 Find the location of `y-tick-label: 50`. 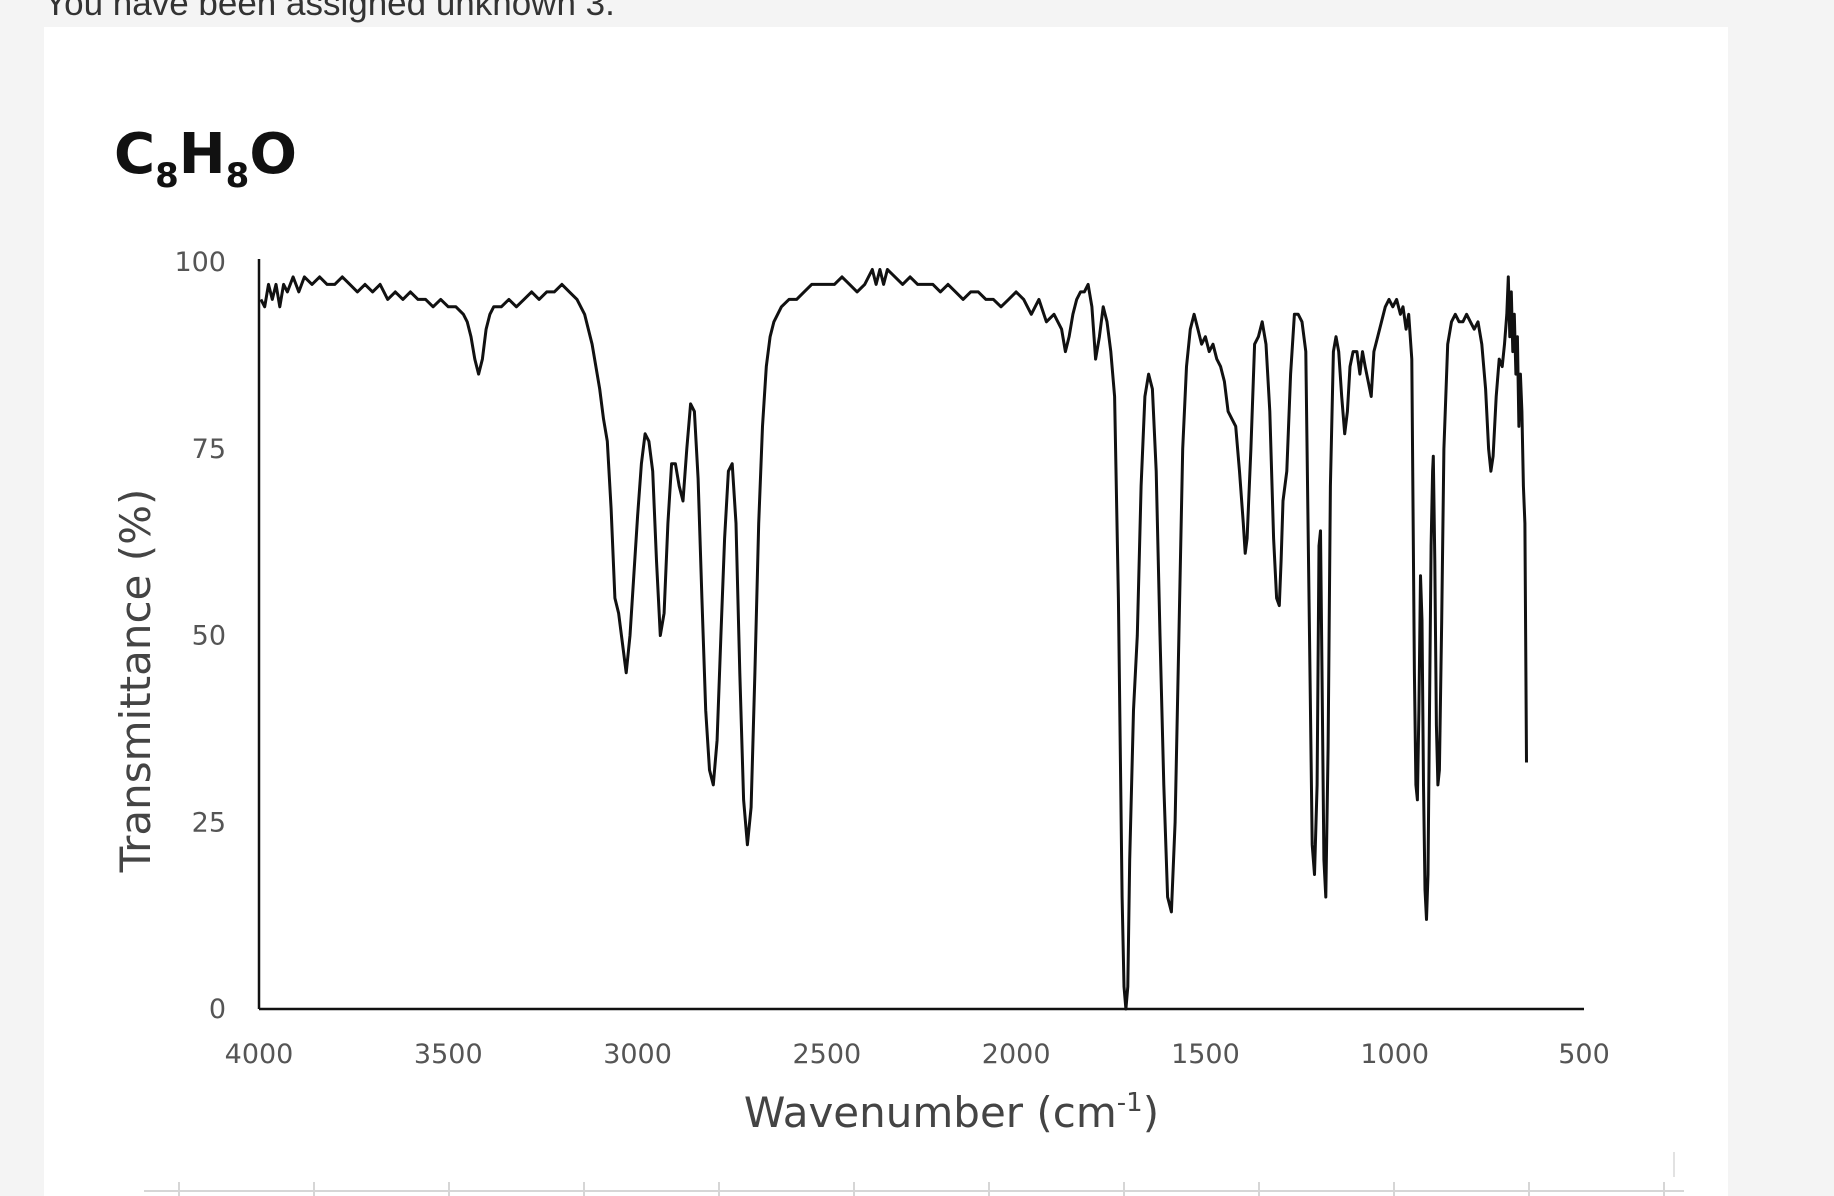

y-tick-label: 50 is located at coordinates (209, 636).